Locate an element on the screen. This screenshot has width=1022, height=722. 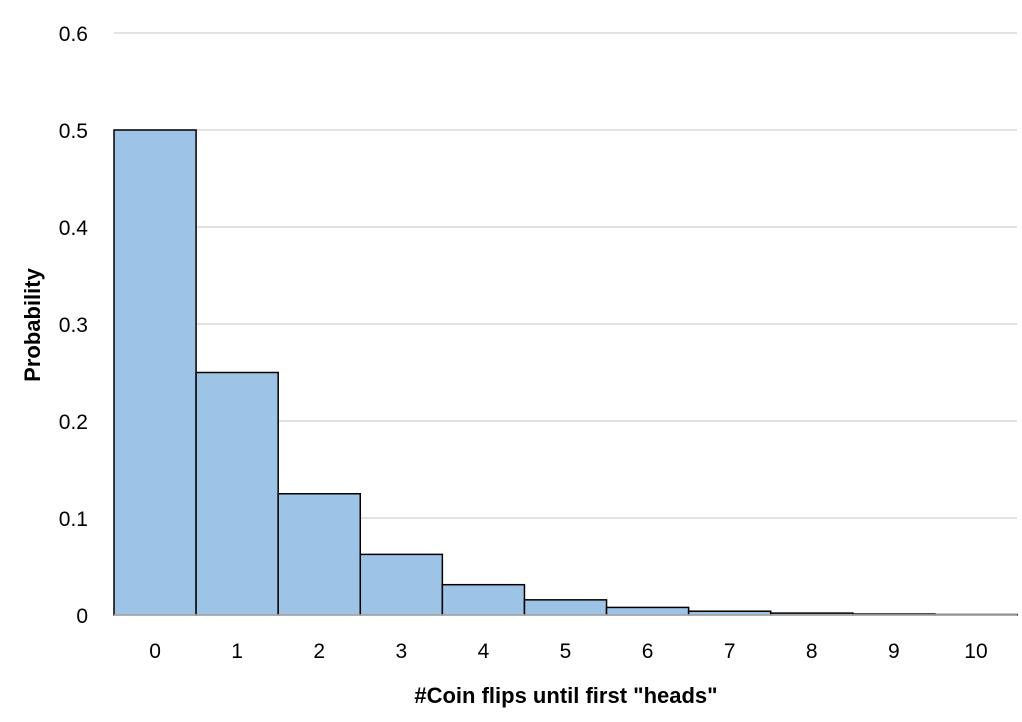
x-tick-label: 6 is located at coordinates (648, 651).